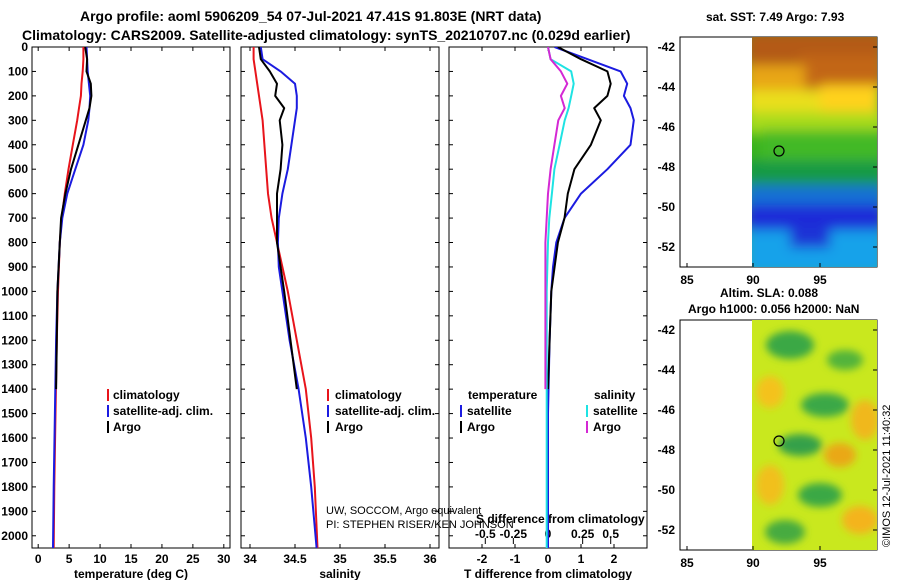 The image size is (900, 580). What do you see at coordinates (814, 435) in the screenshot?
I see `sla-map-image` at bounding box center [814, 435].